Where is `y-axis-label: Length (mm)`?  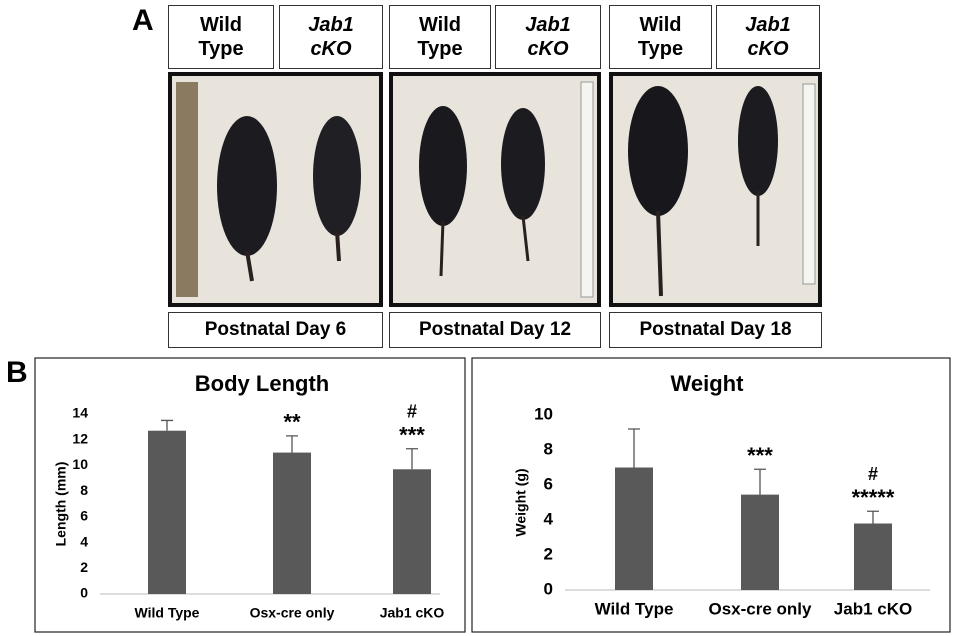 y-axis-label: Length (mm) is located at coordinates (61, 504).